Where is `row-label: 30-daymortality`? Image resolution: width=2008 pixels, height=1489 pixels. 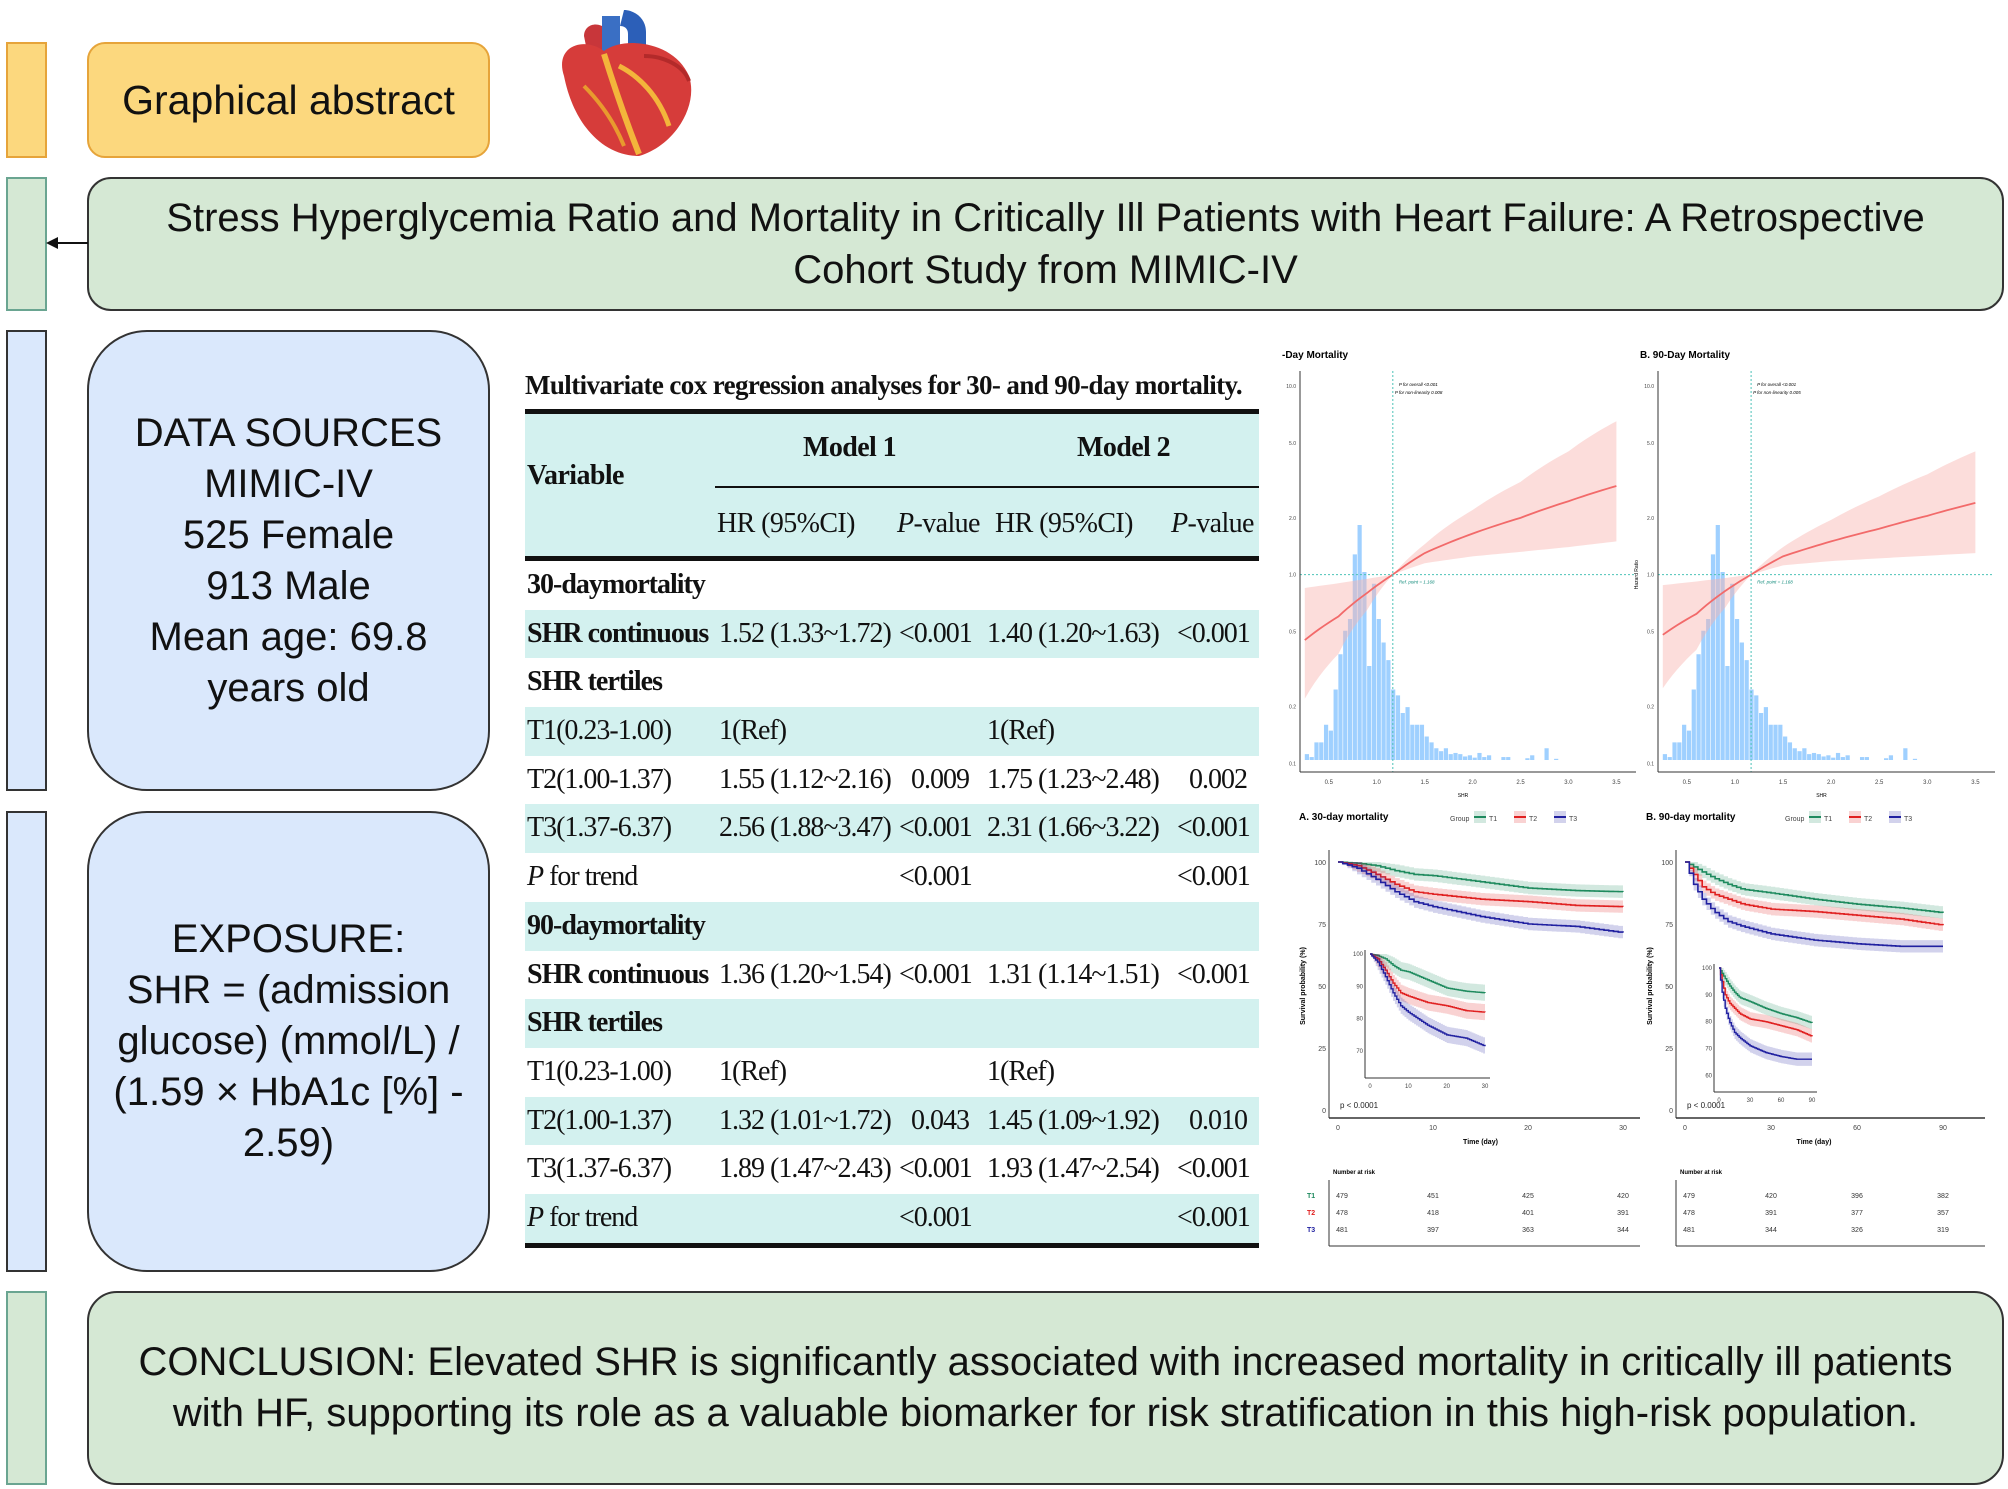
row-label: 30-daymortality is located at coordinates (616, 584).